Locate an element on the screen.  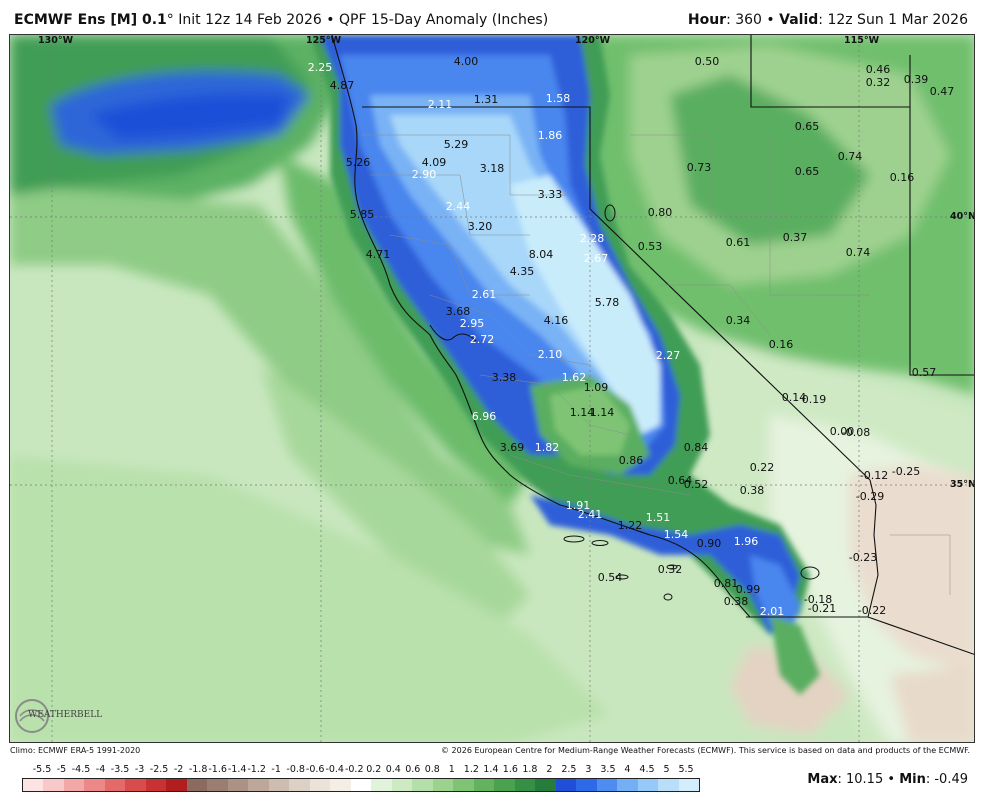
anomaly-value: 3.69 is located at coordinates (512, 447).